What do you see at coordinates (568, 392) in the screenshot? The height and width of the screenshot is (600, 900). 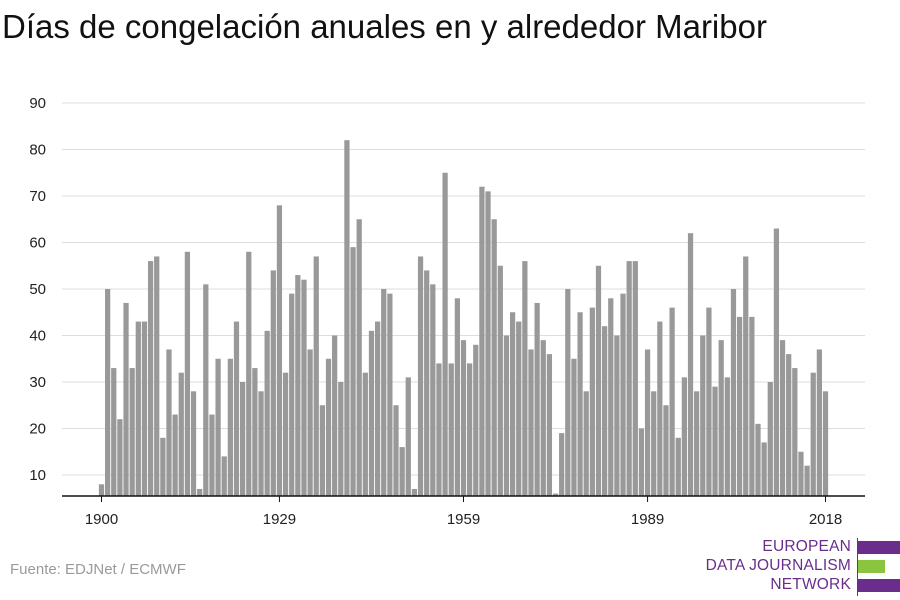 I see `bar-1976` at bounding box center [568, 392].